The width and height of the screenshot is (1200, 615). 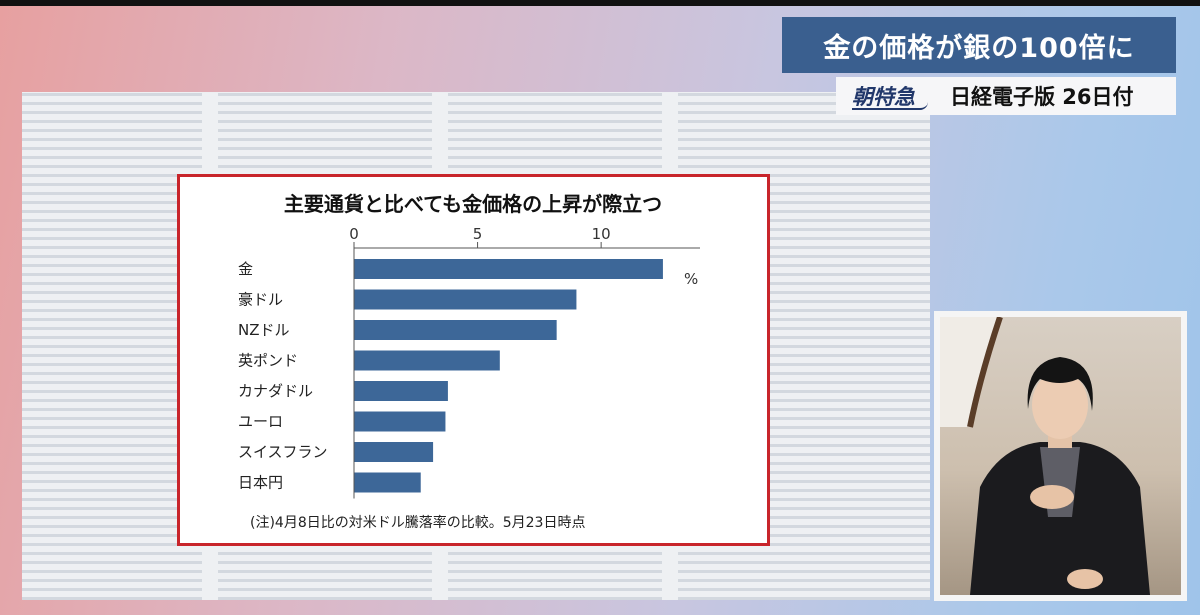 I want to click on source-banner: 朝特急 日経電子版 26日付, so click(x=1006, y=96).